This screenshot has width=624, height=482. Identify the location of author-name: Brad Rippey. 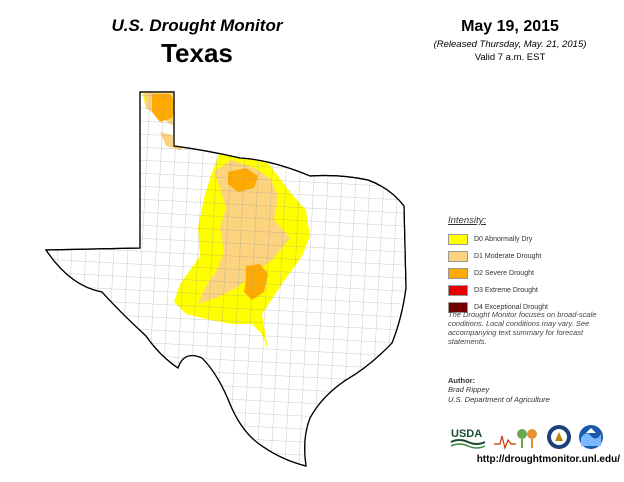
(469, 390).